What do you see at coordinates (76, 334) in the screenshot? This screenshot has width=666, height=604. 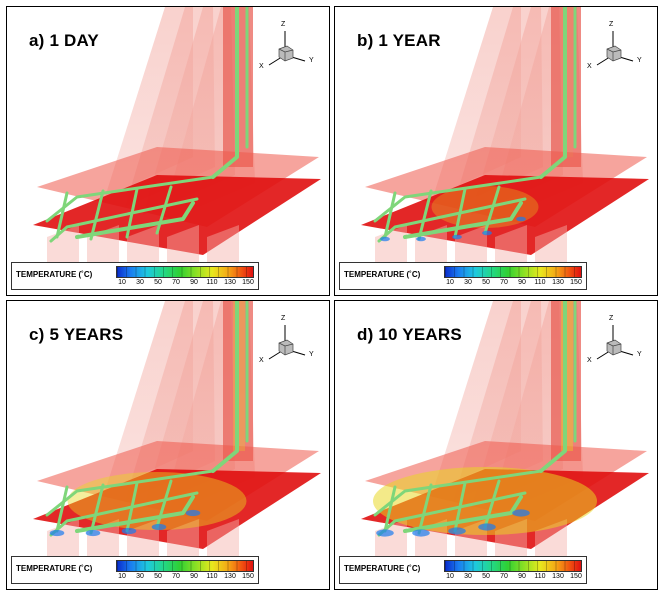 I see `panel-title: c) 5 YEARS` at bounding box center [76, 334].